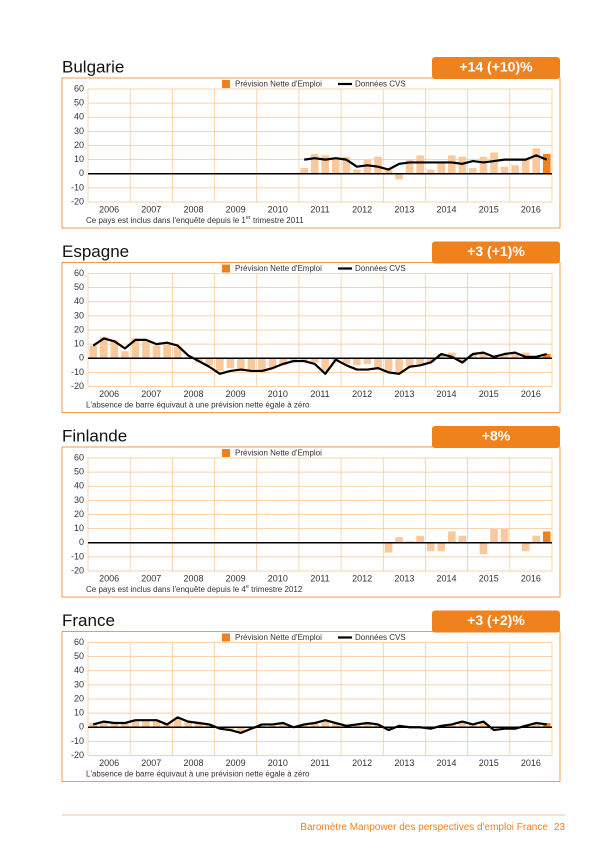 Image resolution: width=600 pixels, height=848 pixels. Describe the element at coordinates (496, 620) in the screenshot. I see `badge: +3 (+2)%` at that location.